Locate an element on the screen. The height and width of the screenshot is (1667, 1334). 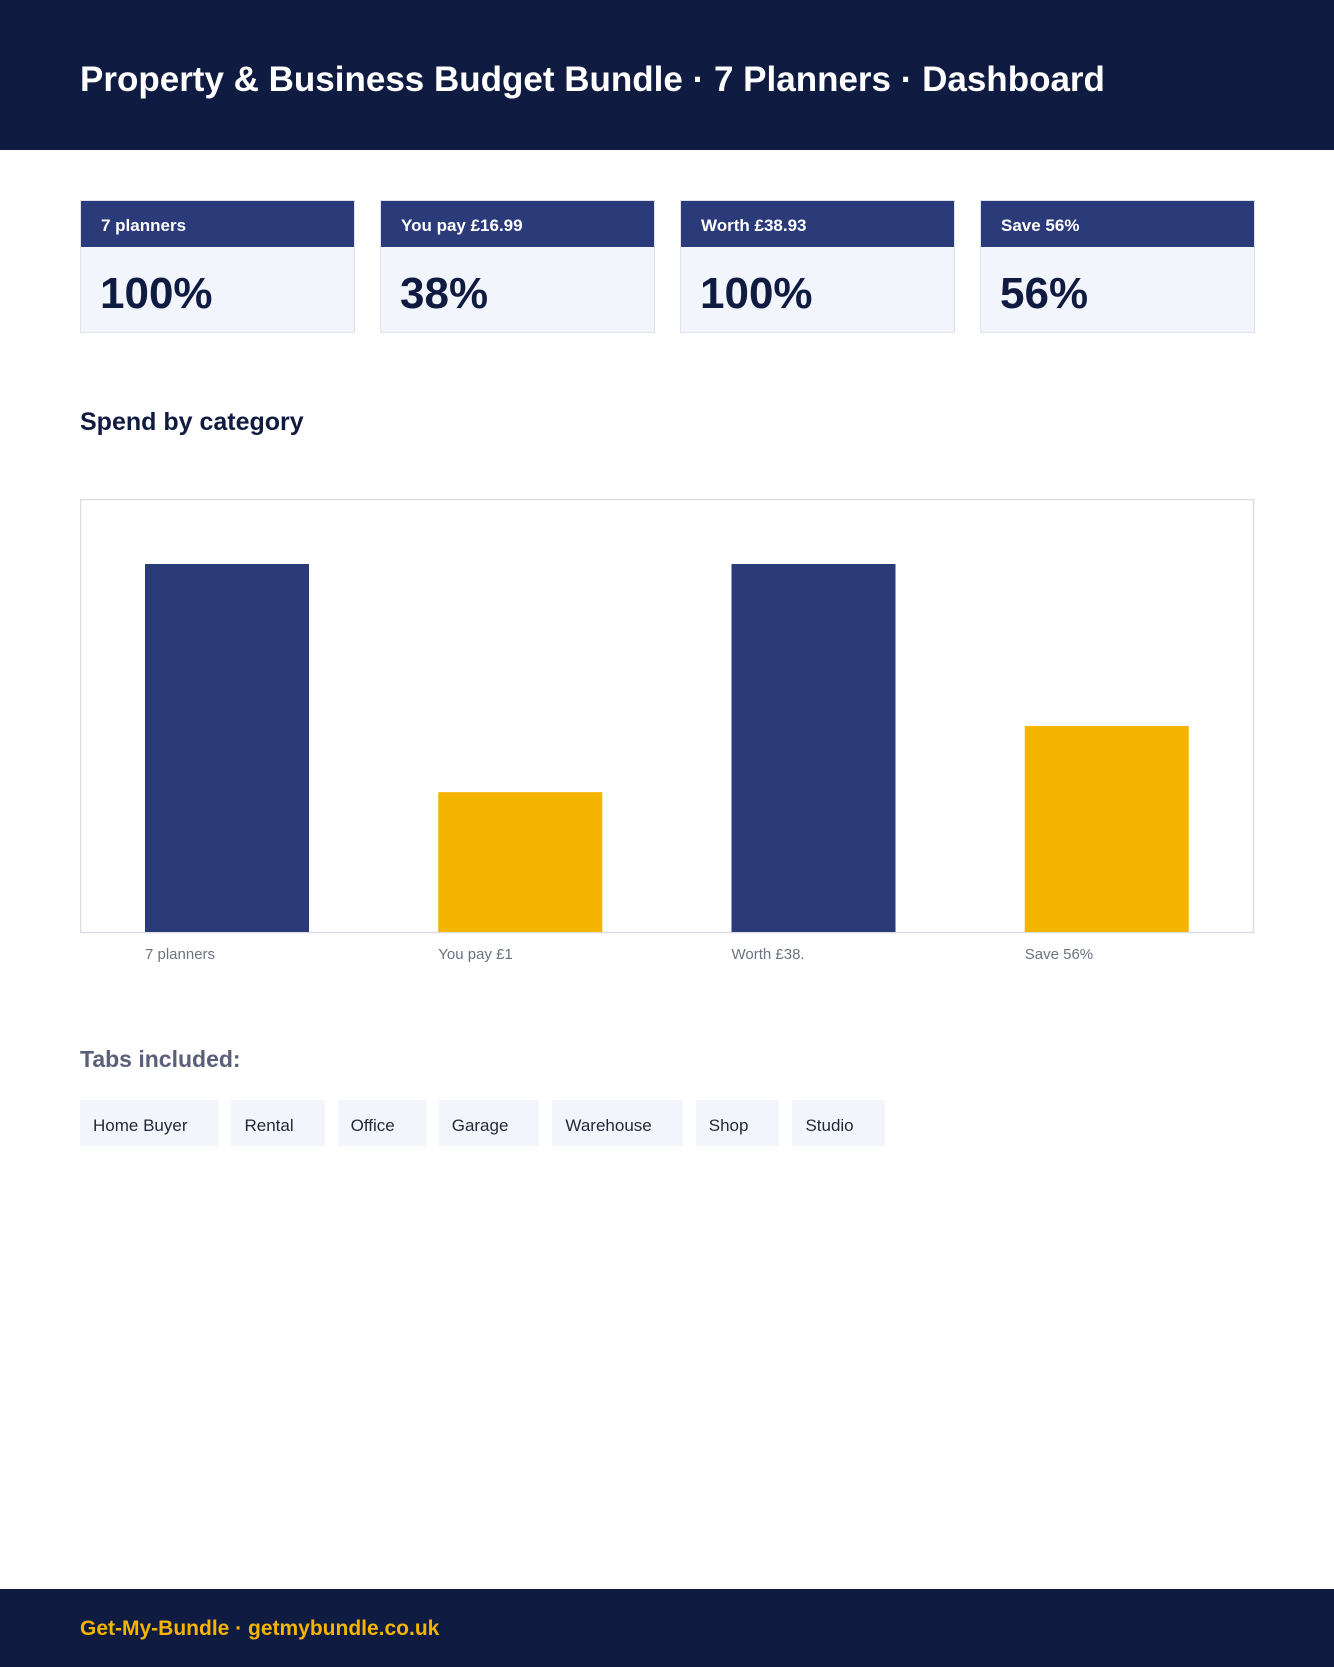
tab-chip: Studio is located at coordinates (838, 1123).